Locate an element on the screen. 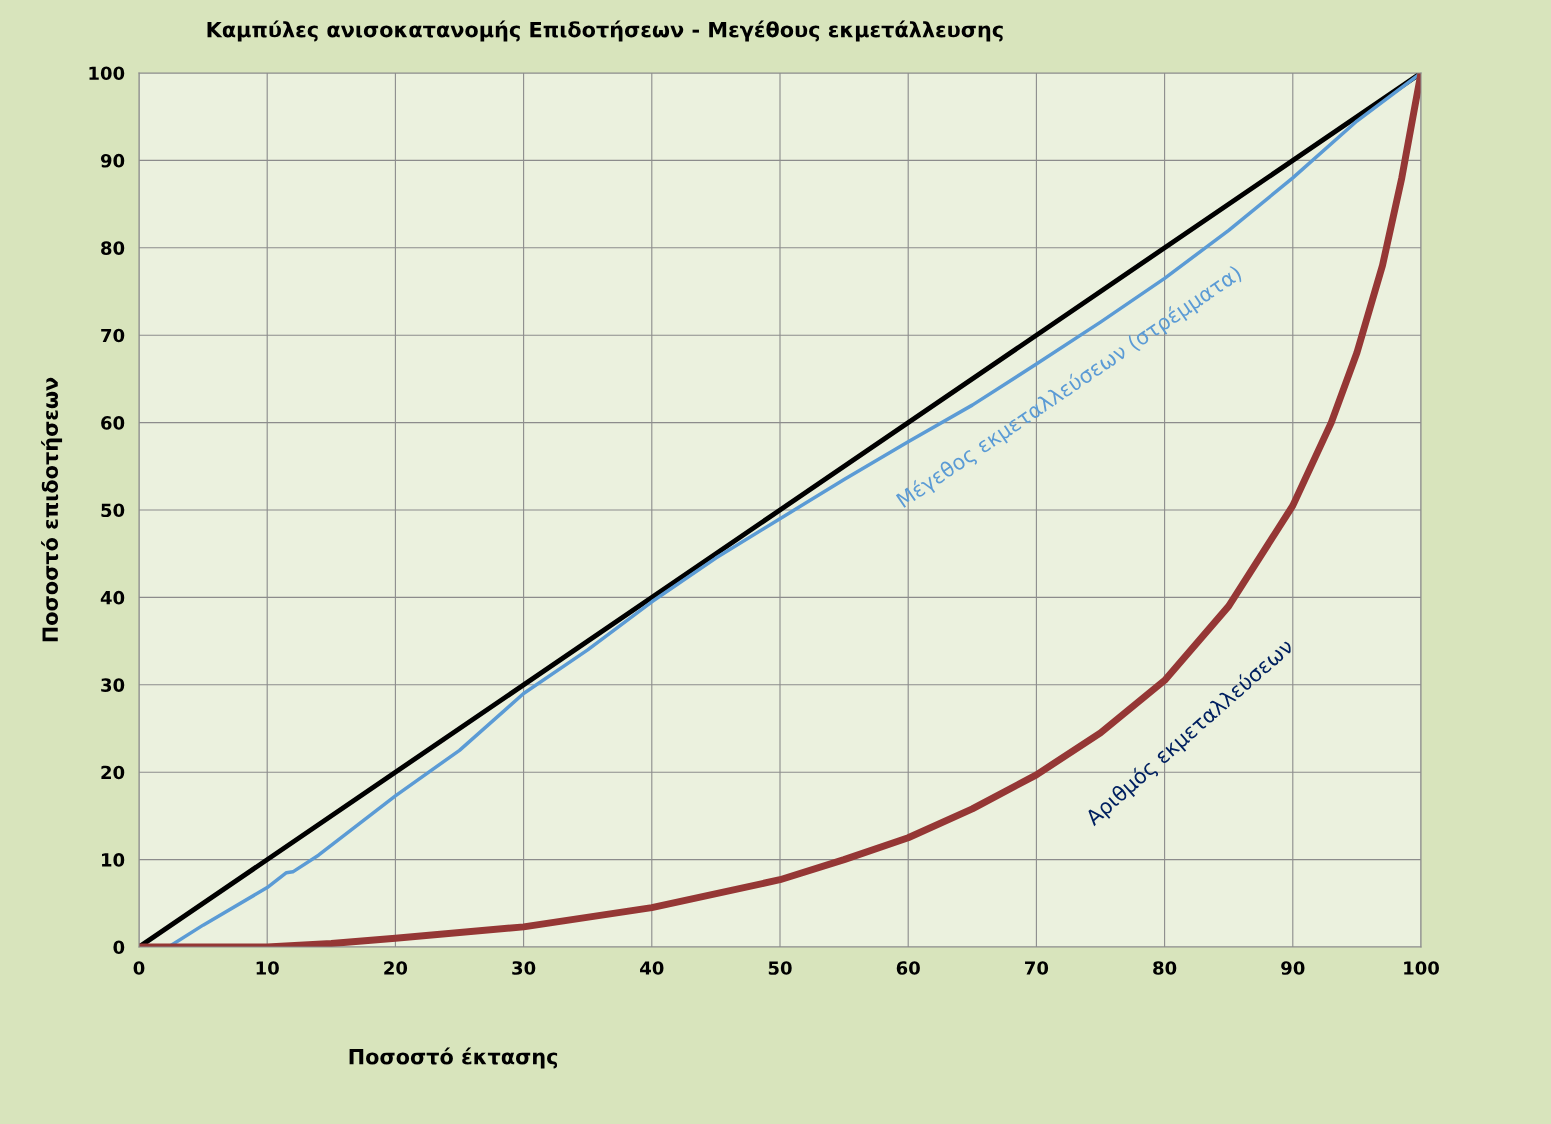  y-tick-label: 70 is located at coordinates (113, 335).